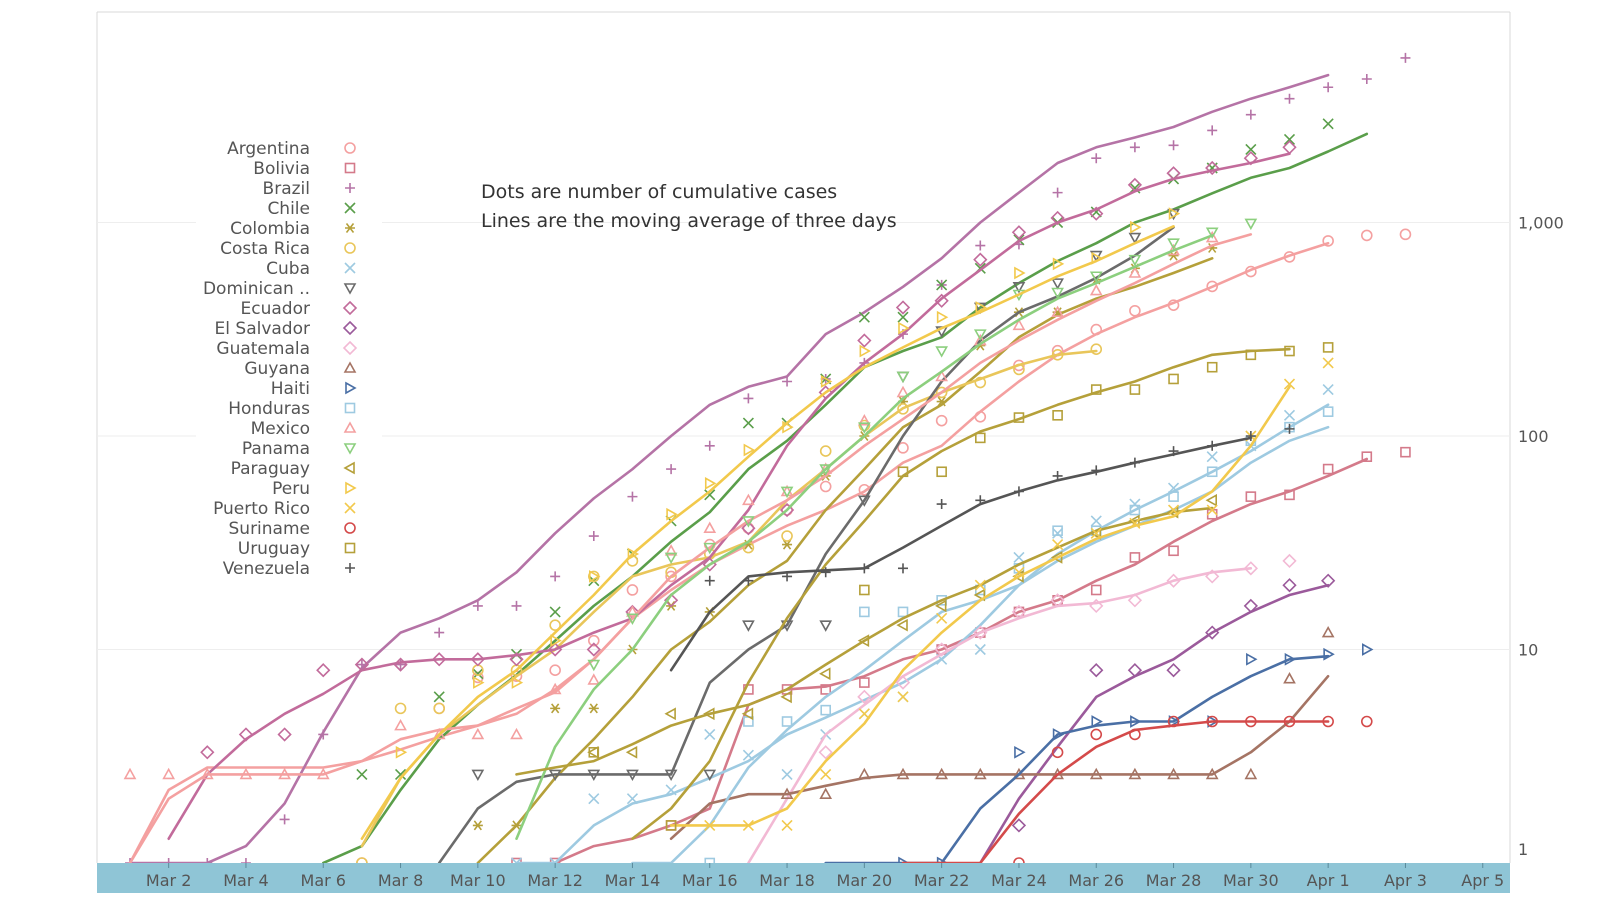 The image size is (1600, 900). I want to click on y-tick-label: 1, so click(1523, 849).